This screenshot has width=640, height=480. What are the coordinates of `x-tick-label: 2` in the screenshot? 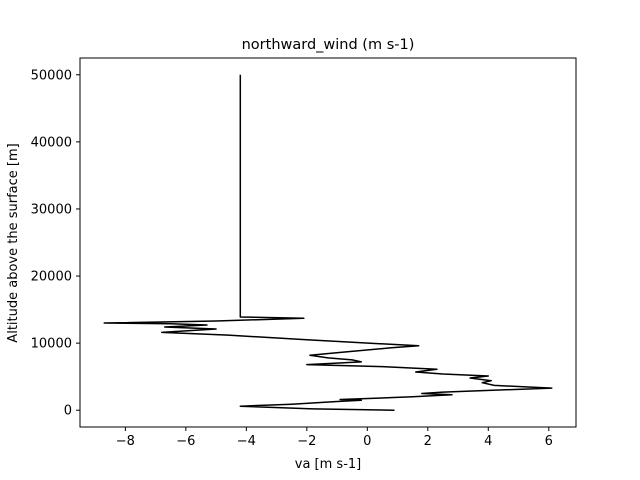 It's located at (428, 441).